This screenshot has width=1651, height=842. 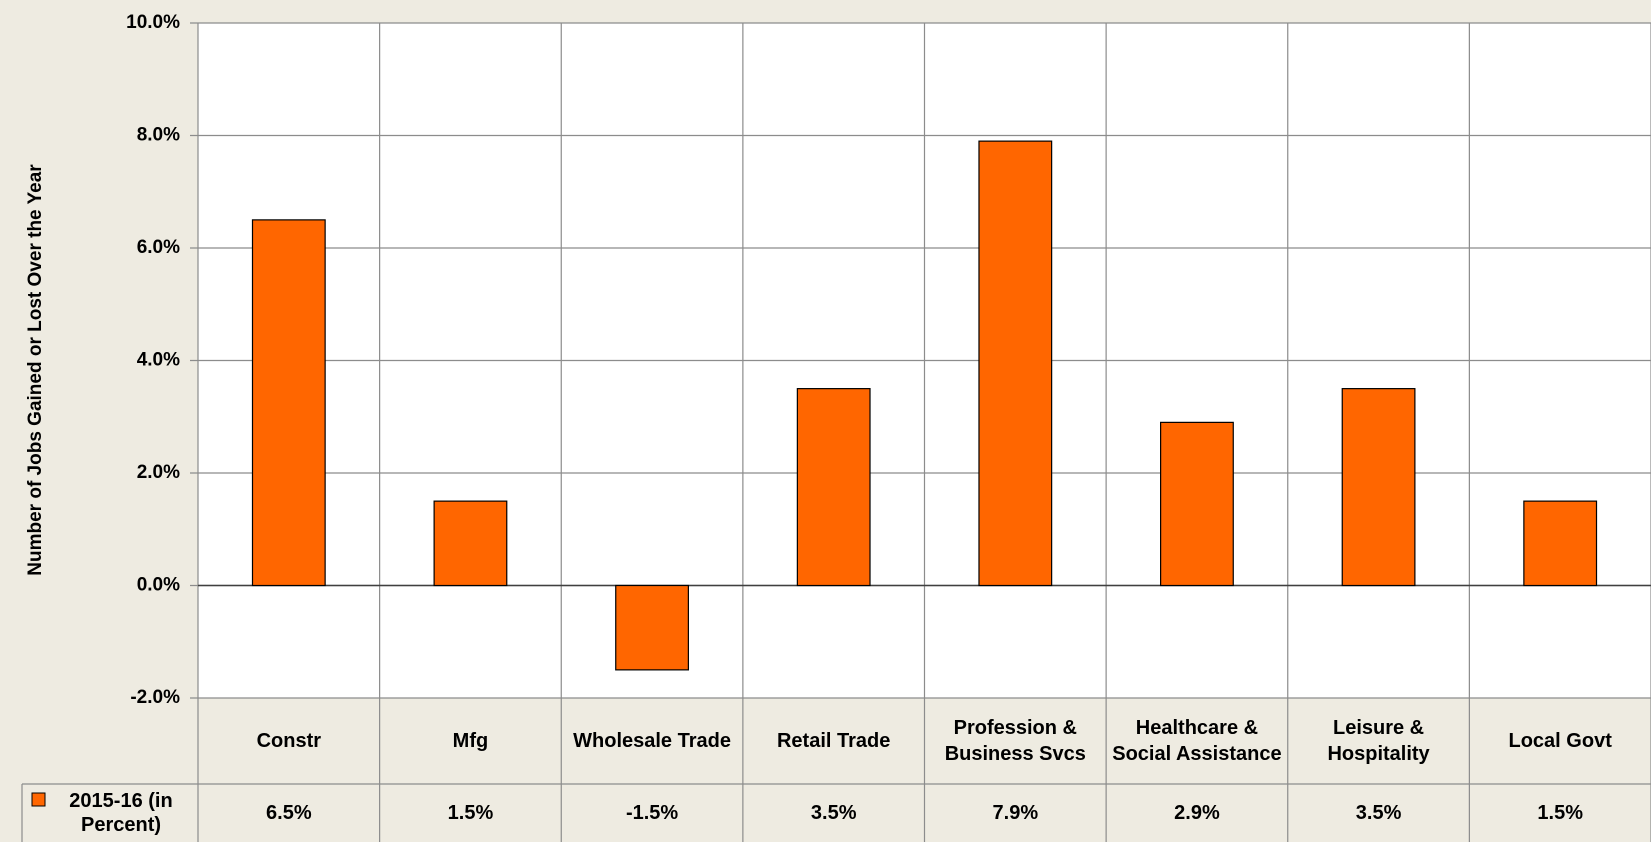 What do you see at coordinates (1015, 813) in the screenshot?
I see `data-table-value: 7.9%` at bounding box center [1015, 813].